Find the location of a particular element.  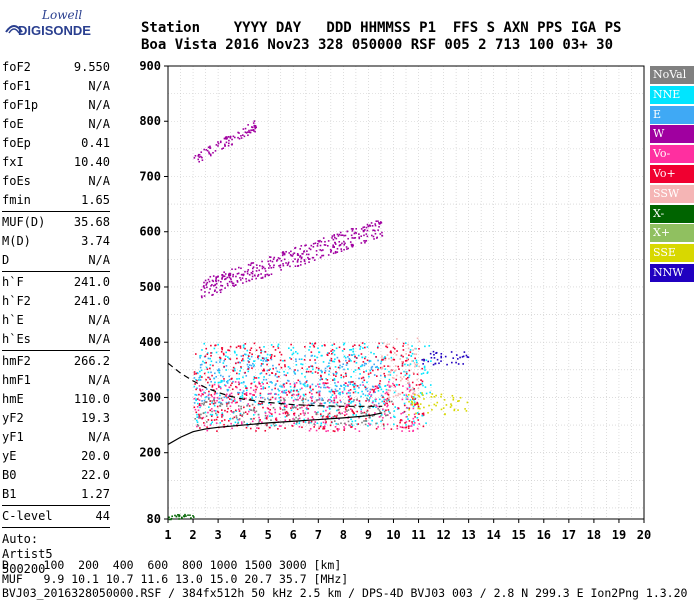

param-name: hmF2 is located at coordinates (16, 361).